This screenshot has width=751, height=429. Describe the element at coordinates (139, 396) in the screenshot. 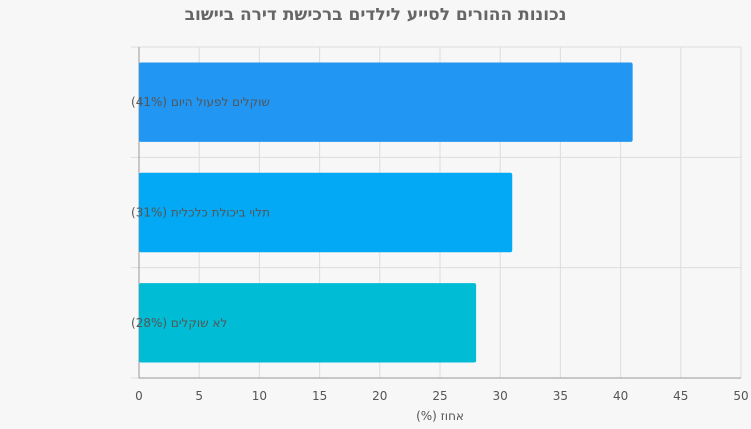

I see `x-tick-label: 0` at that location.